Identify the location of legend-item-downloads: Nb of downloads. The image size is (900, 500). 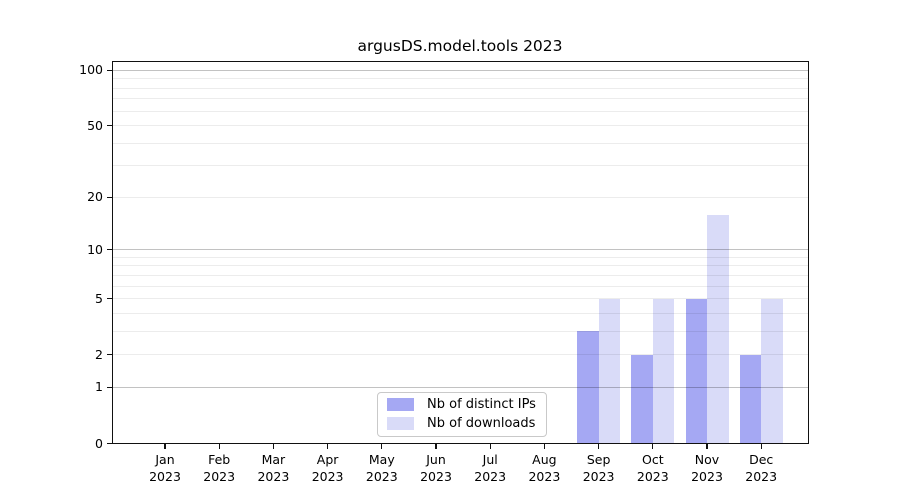
(462, 424).